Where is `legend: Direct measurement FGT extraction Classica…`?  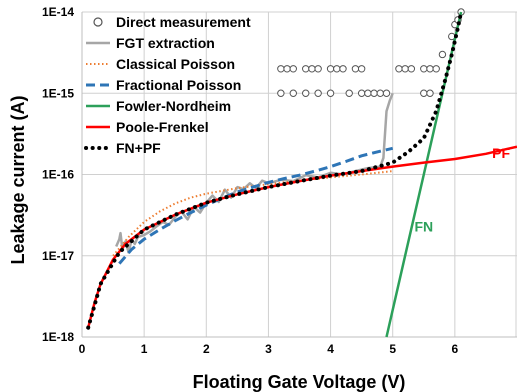
legend: Direct measurement FGT extraction Classica… is located at coordinates (167, 85).